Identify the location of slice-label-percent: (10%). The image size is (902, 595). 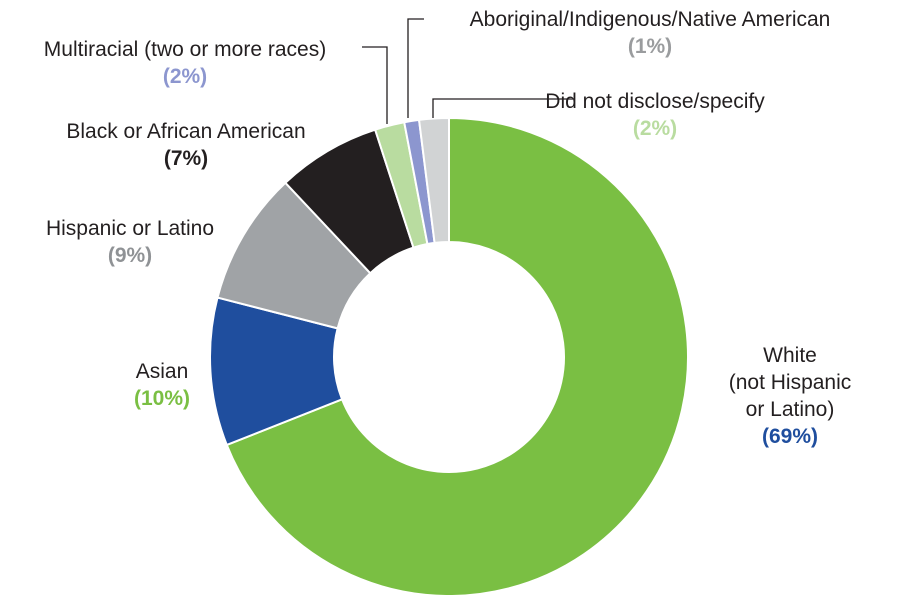
(162, 398).